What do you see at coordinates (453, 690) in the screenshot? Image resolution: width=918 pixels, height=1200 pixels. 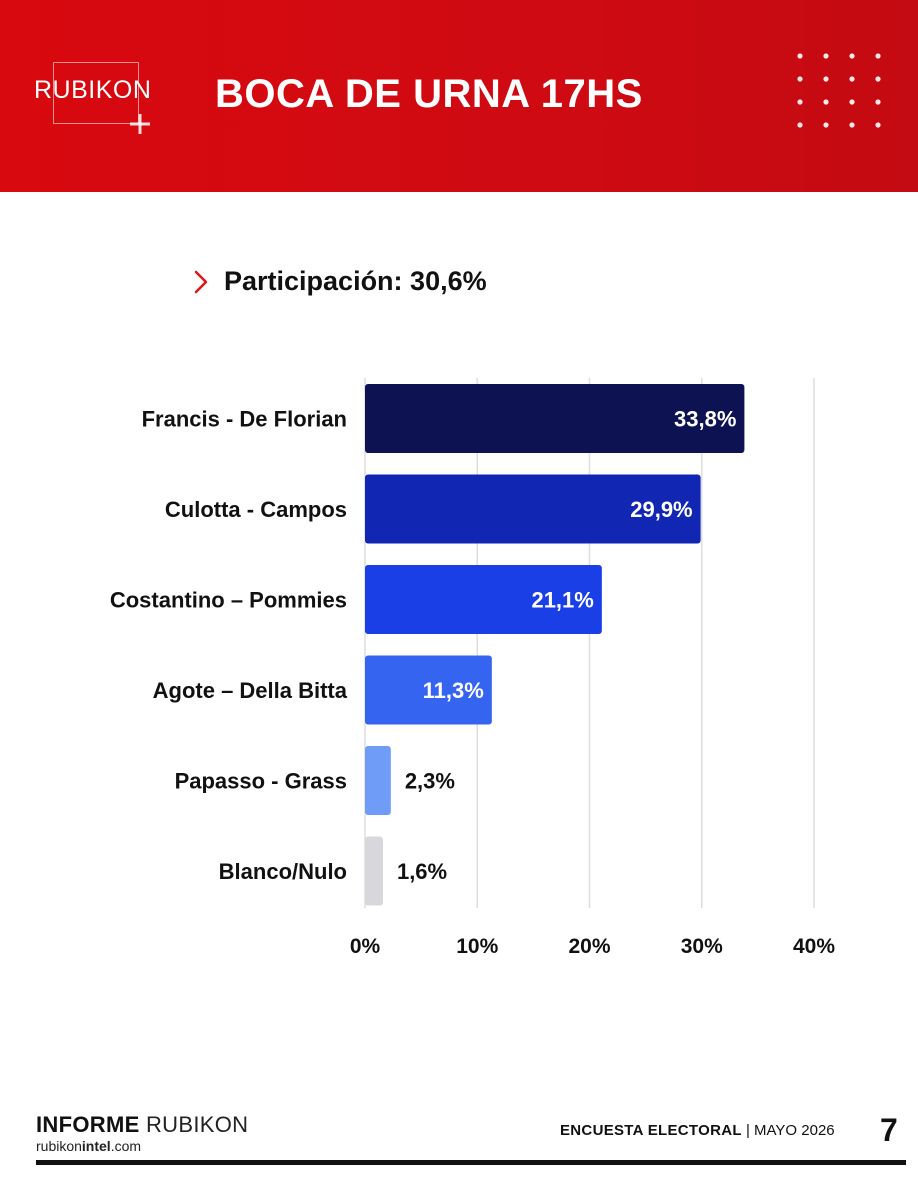 I see `value-label: 11,3%` at bounding box center [453, 690].